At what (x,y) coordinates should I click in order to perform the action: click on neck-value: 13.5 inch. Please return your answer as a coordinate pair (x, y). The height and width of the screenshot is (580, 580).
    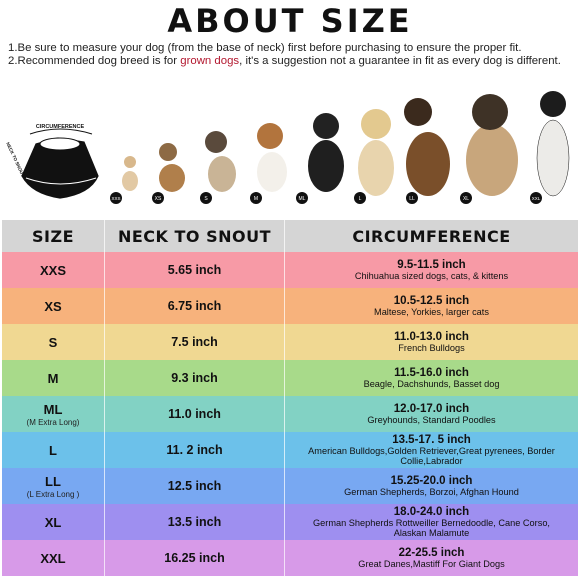
    Looking at the image, I should click on (194, 522).